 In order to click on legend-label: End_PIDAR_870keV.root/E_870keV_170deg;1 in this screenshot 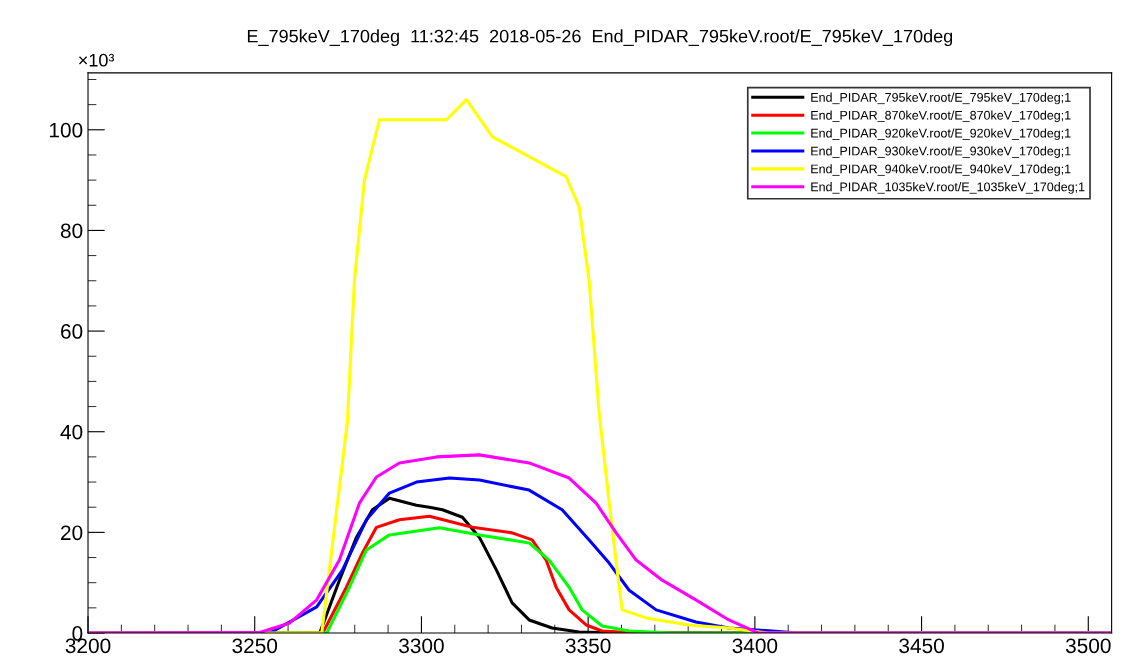, I will do `click(941, 116)`.